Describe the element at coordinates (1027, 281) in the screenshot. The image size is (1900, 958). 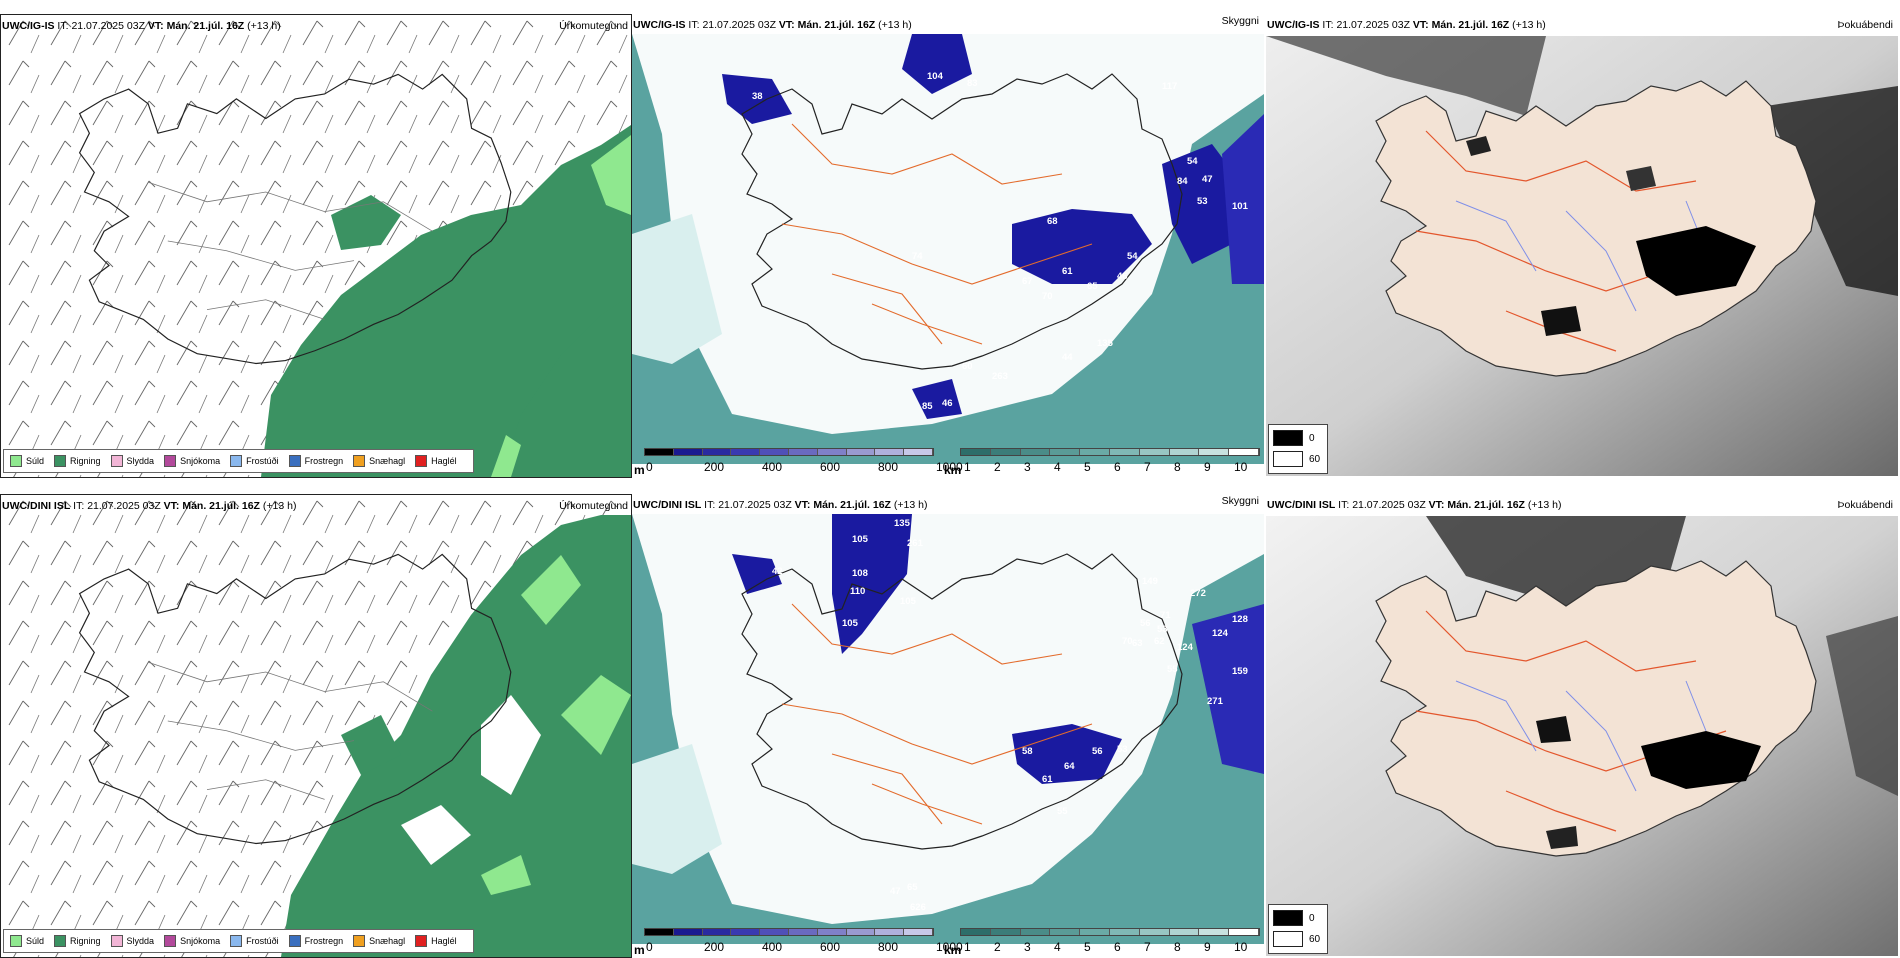
I see `svg-text: 67` at that location.